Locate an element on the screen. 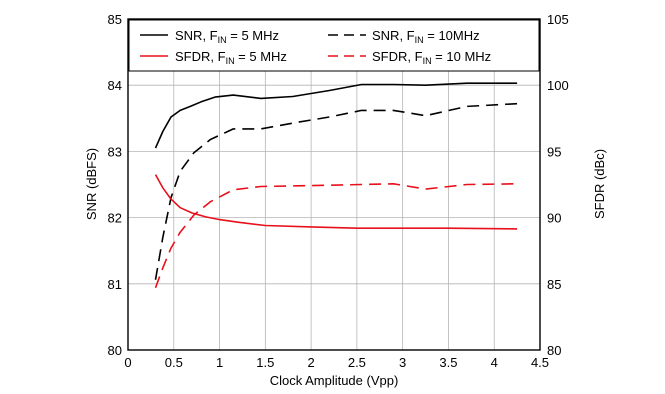  y-left-tick-label: 84 is located at coordinates (115, 85).